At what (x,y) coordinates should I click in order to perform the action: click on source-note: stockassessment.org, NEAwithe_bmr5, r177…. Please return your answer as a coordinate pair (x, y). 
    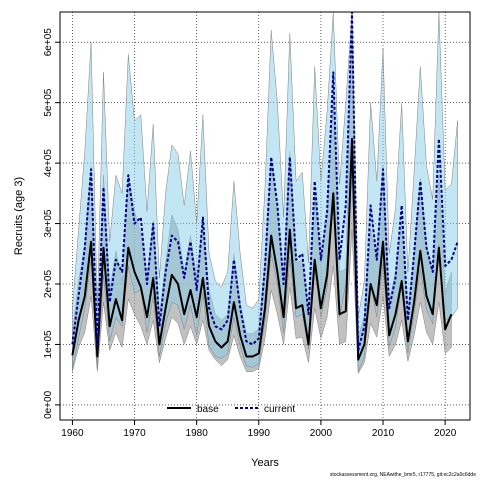
    Looking at the image, I should click on (403, 475).